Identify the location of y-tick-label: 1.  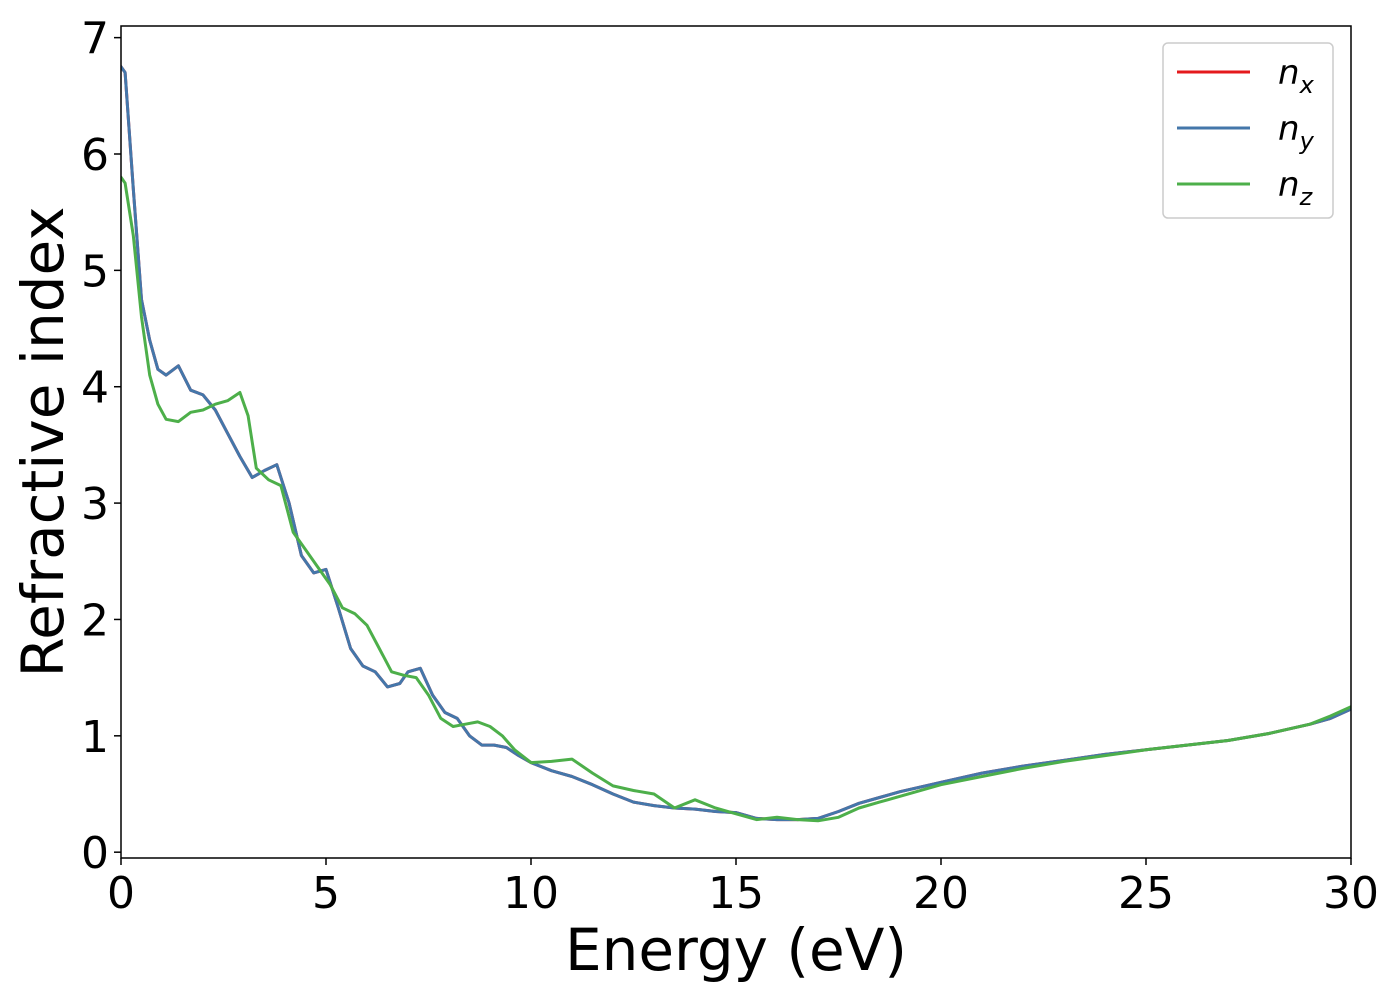
(95, 737).